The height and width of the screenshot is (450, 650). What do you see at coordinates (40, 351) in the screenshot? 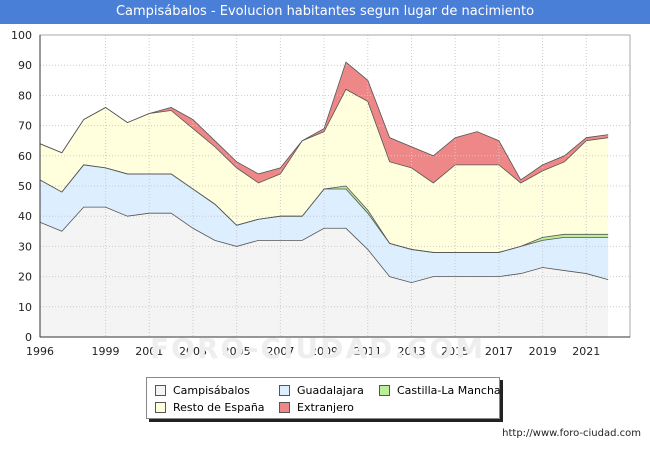
I see `x-tick-label: 1996` at bounding box center [40, 351].